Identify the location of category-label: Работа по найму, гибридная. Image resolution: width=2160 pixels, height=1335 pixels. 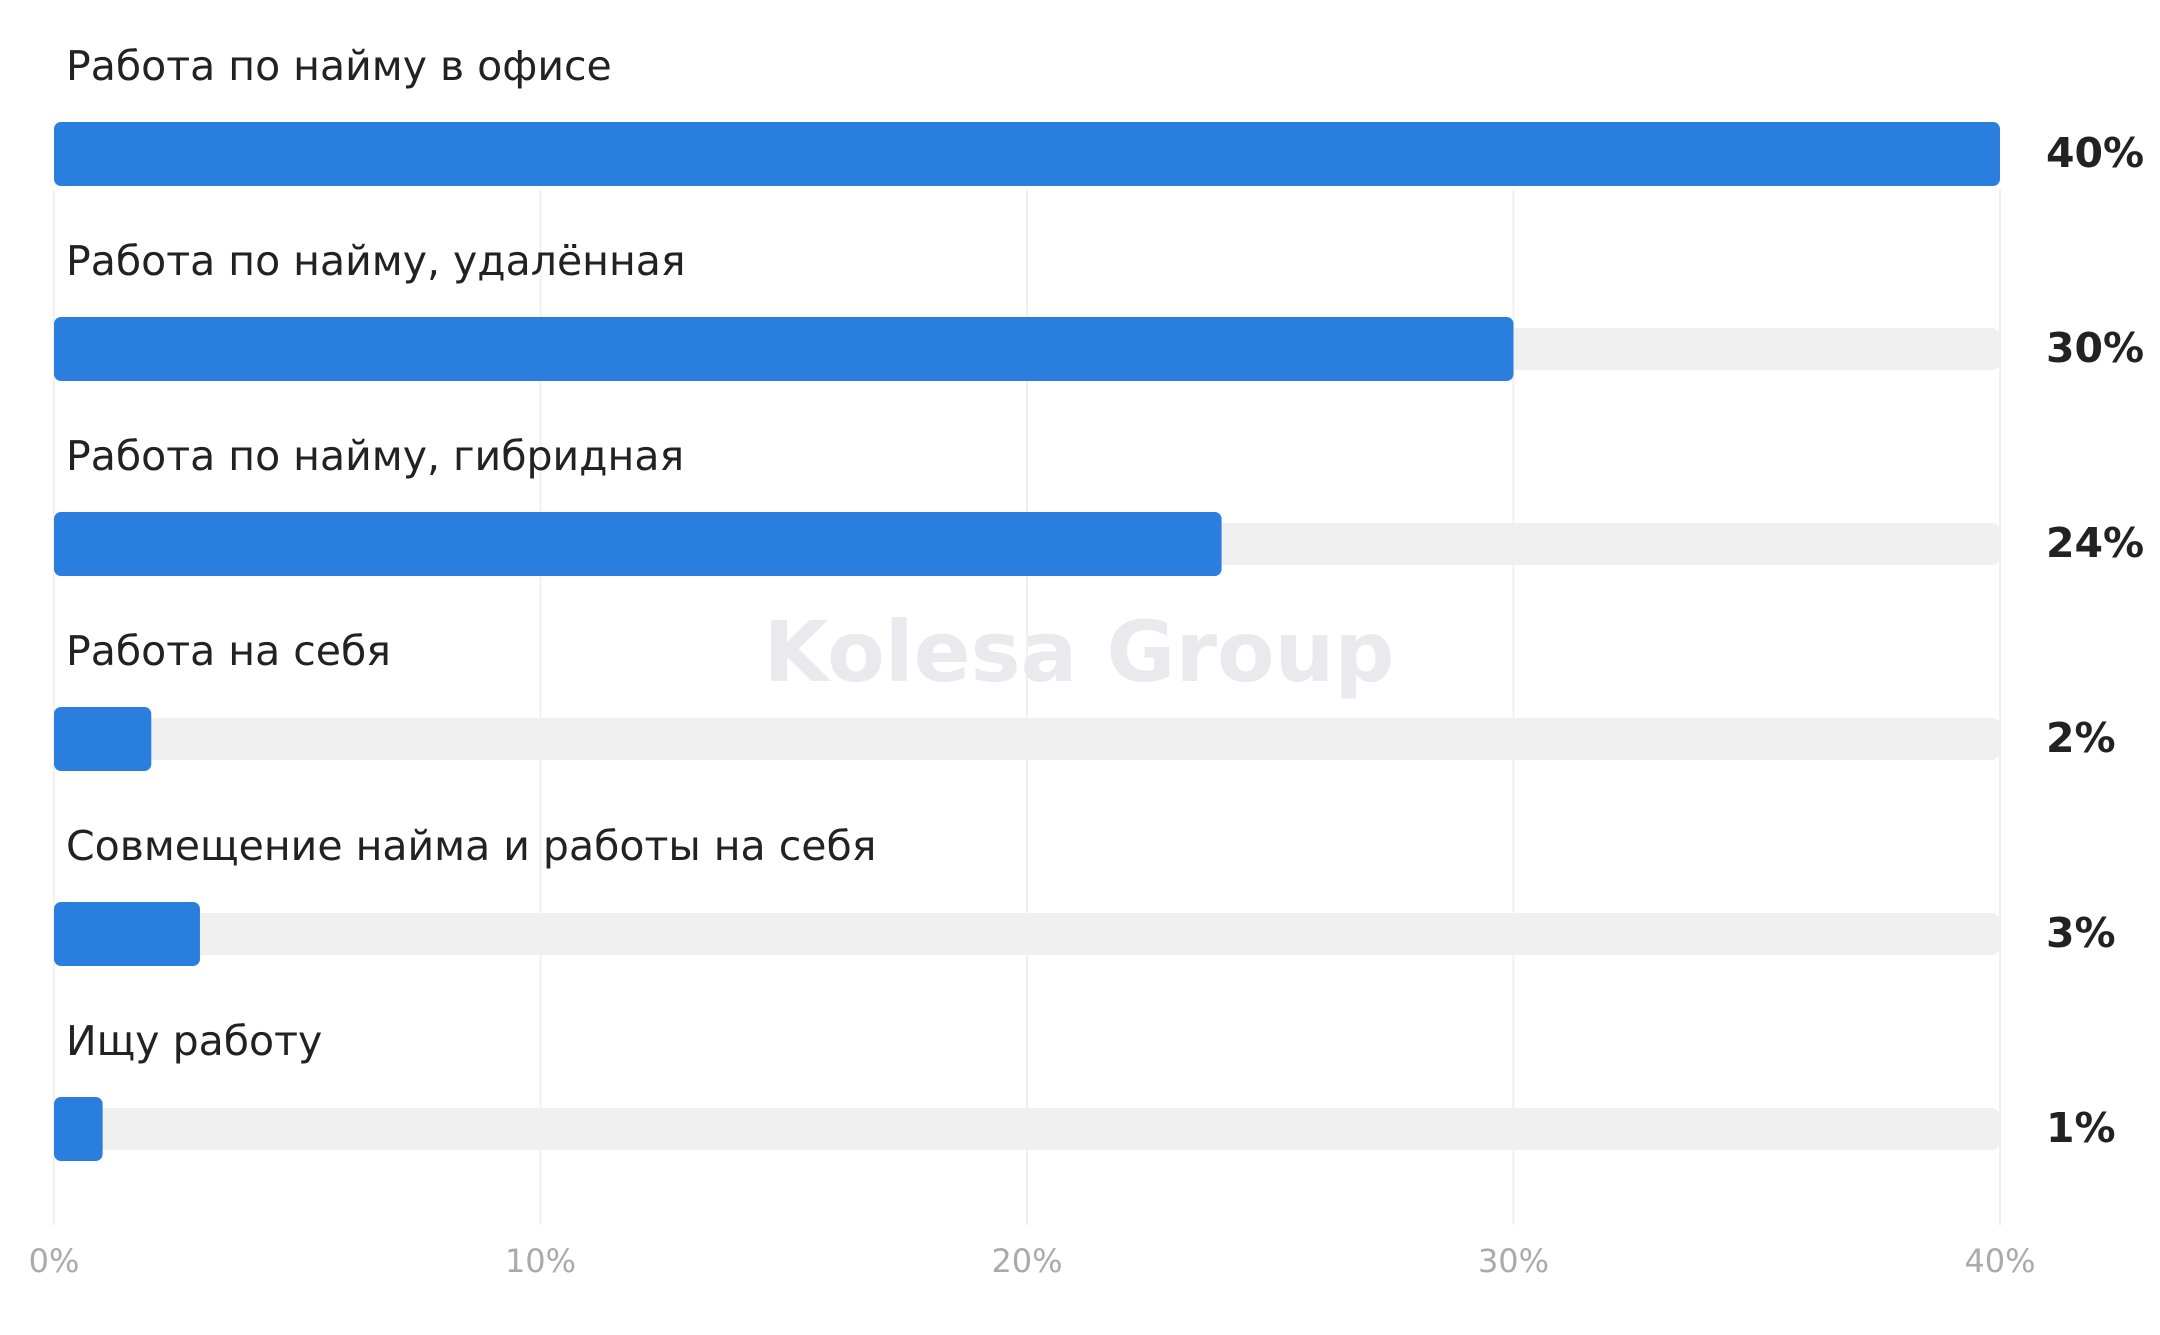
(375, 456).